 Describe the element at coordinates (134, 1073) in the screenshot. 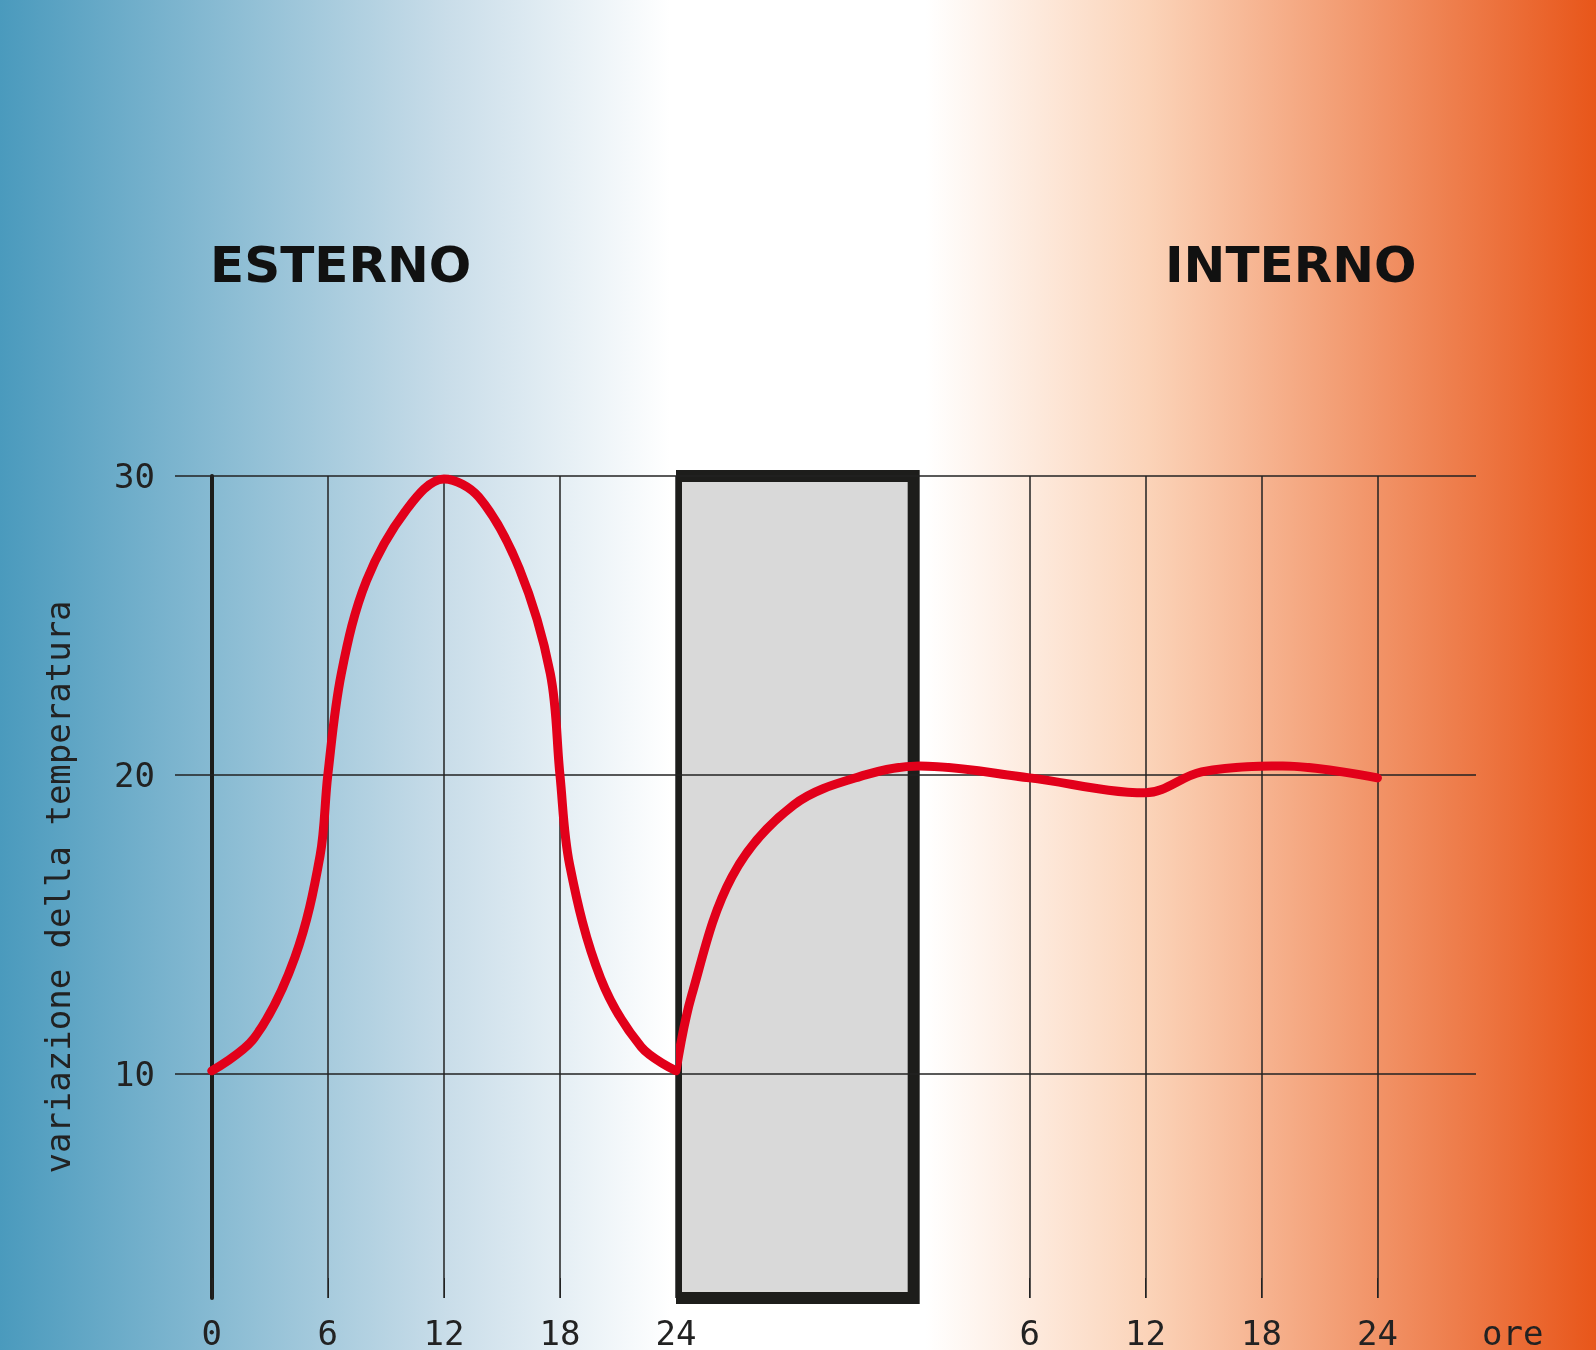

I see `y-tick-label: 10` at that location.